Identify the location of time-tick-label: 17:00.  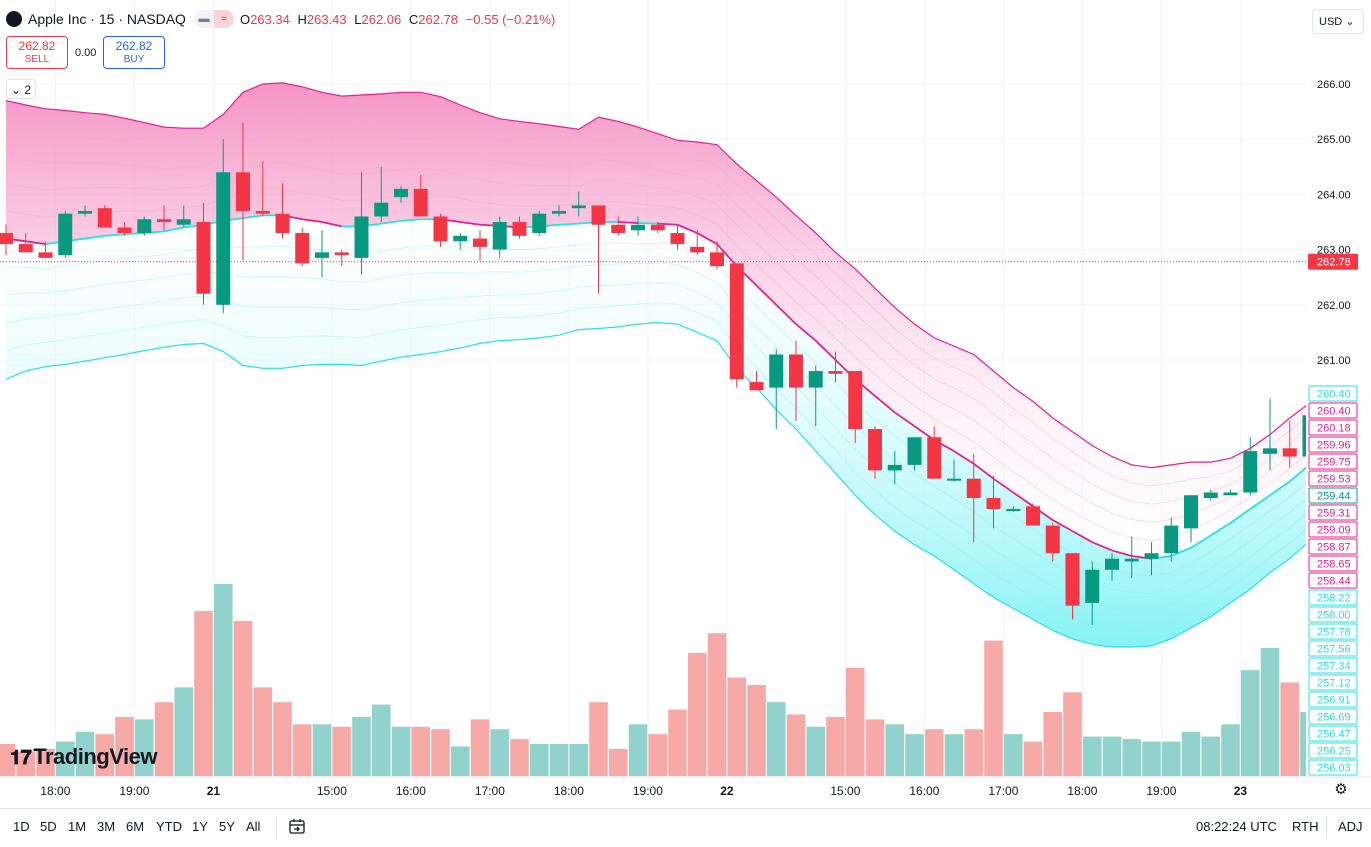
(490, 791).